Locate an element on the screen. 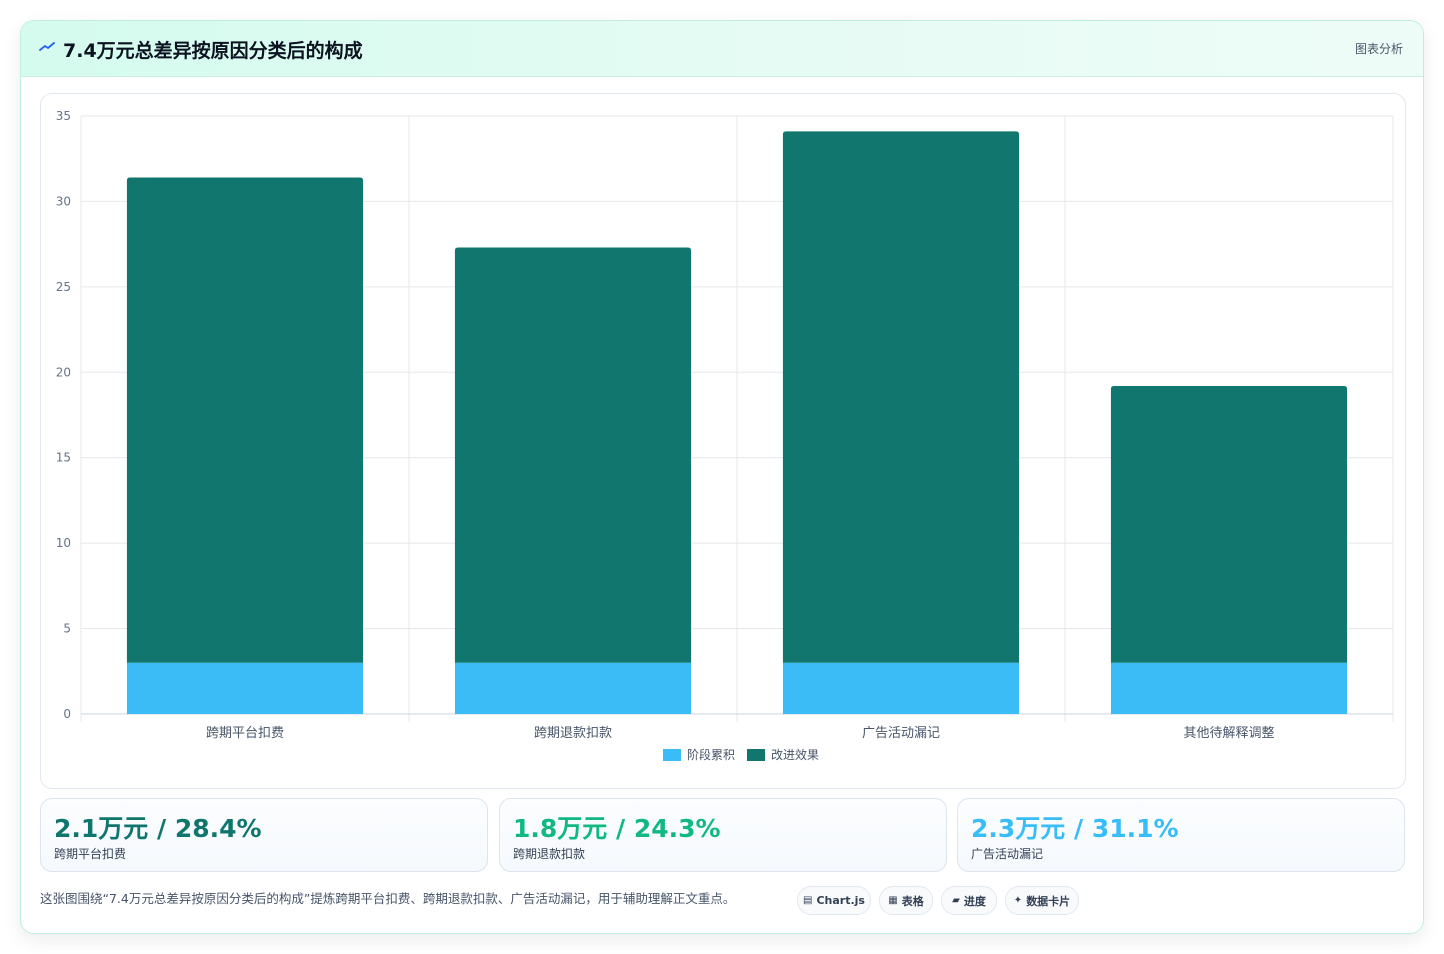  chip-table: ▦ 表格 is located at coordinates (906, 900).